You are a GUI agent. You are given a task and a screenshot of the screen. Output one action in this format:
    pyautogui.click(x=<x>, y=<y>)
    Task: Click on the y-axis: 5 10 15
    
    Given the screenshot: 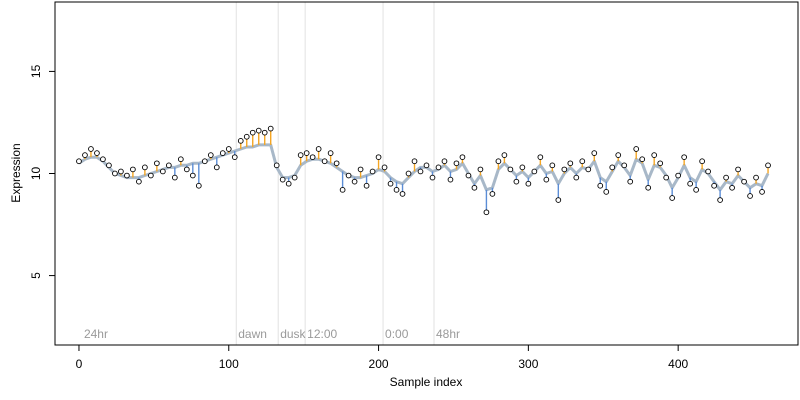 What is the action you would take?
    pyautogui.click(x=42, y=171)
    